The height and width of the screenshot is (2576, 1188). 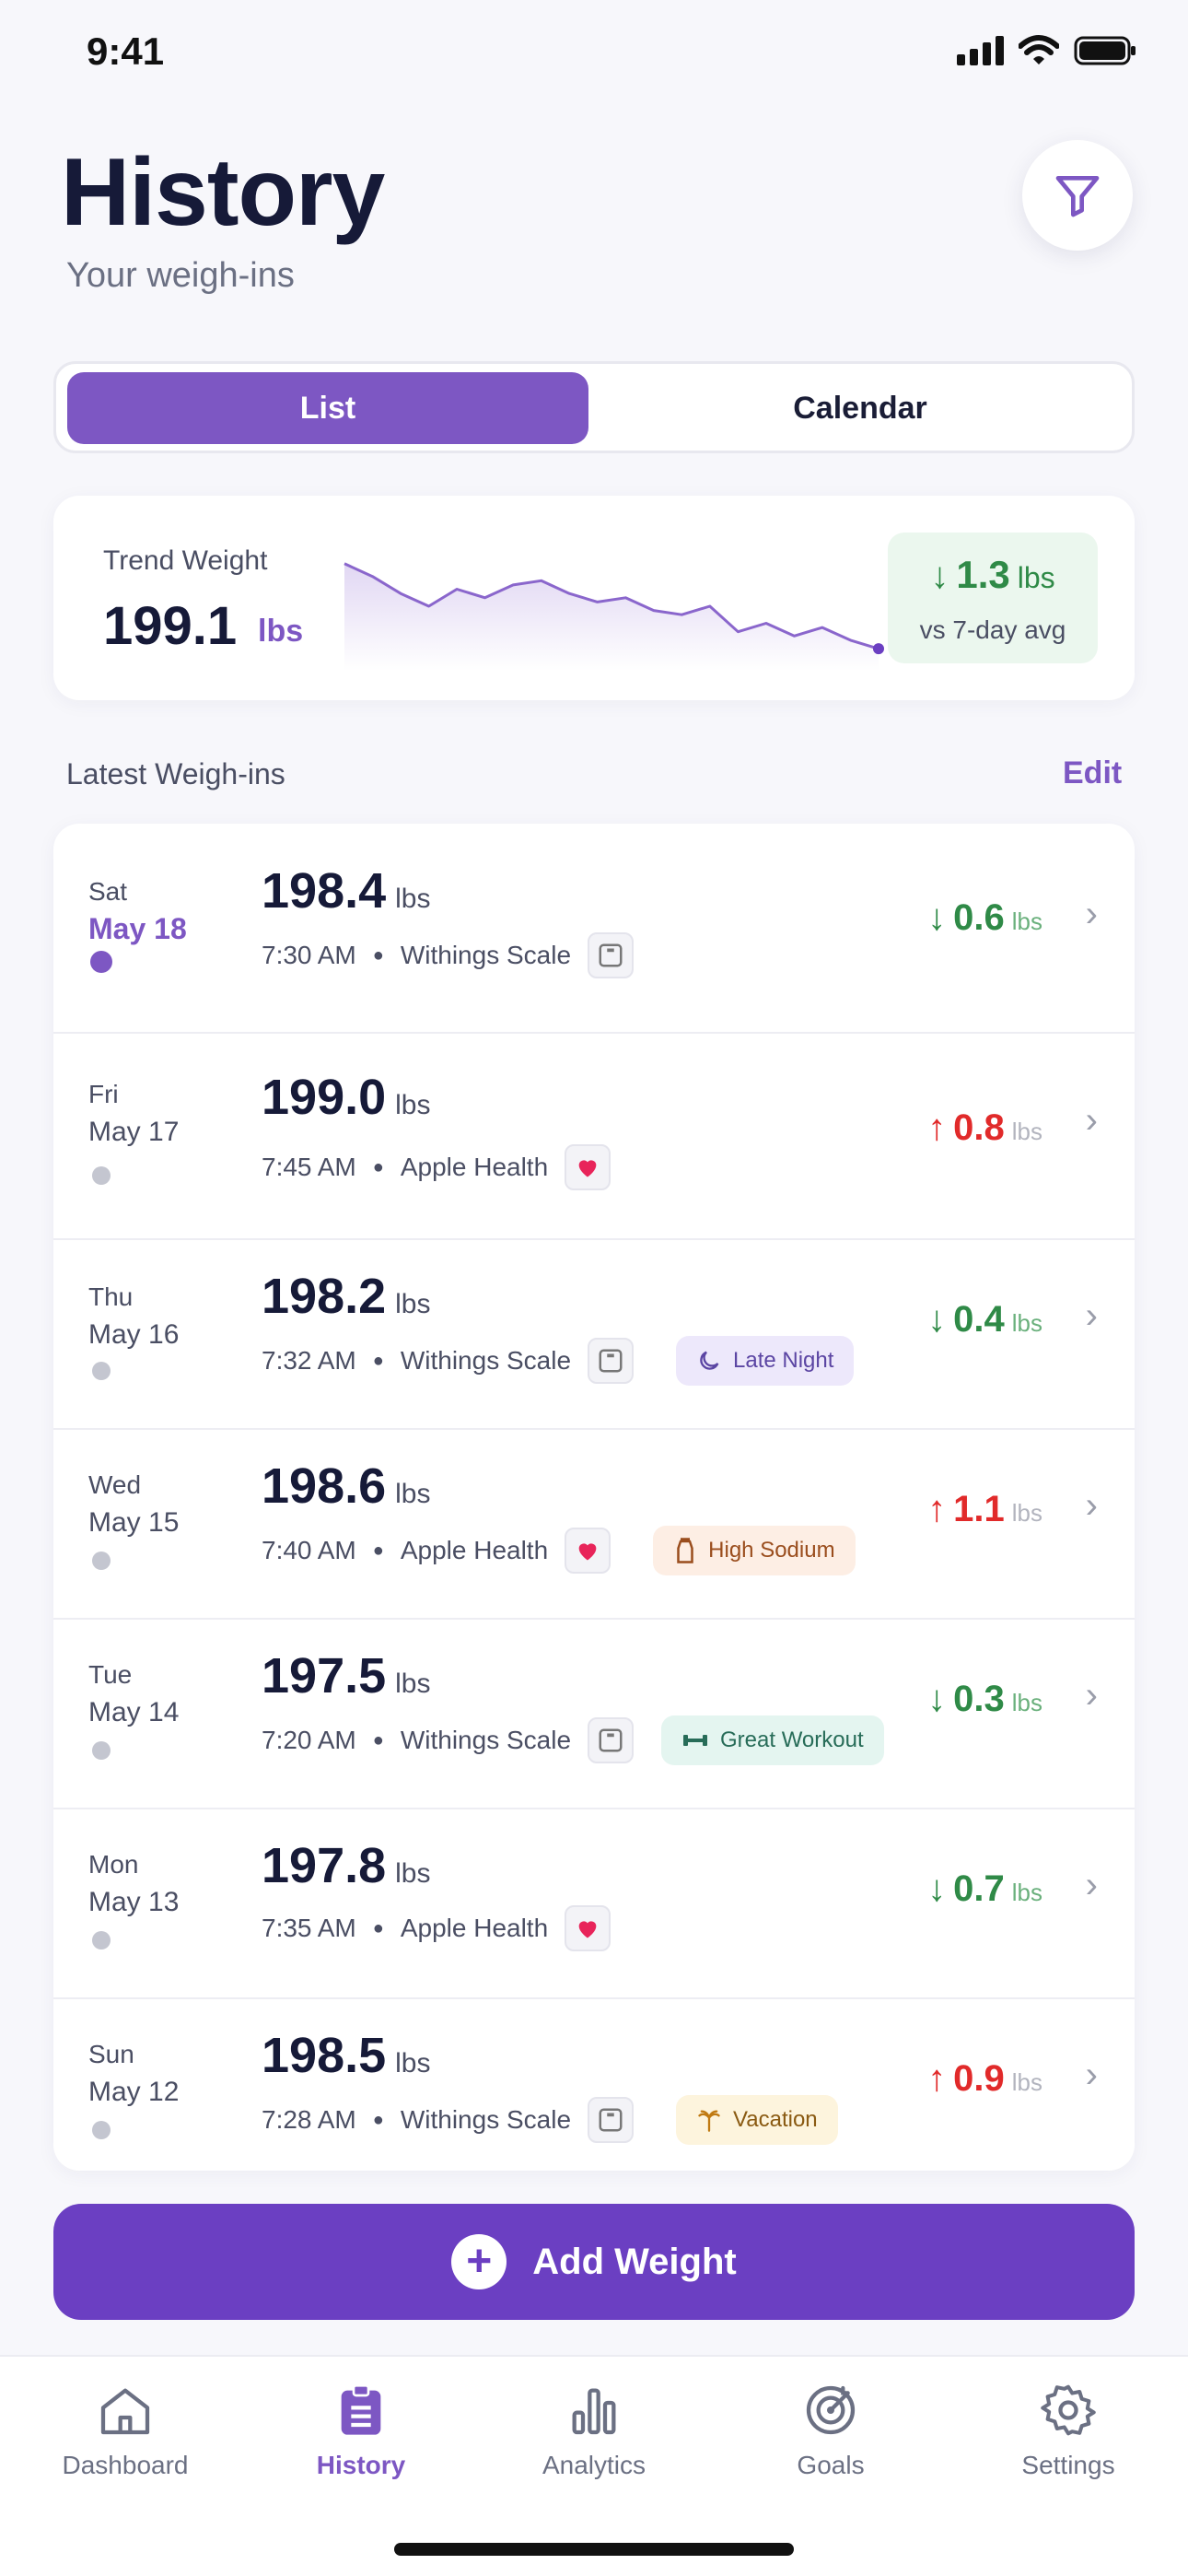 I want to click on row-meta: 7:40 AM ● Apple Health High Sodium, so click(x=559, y=1550).